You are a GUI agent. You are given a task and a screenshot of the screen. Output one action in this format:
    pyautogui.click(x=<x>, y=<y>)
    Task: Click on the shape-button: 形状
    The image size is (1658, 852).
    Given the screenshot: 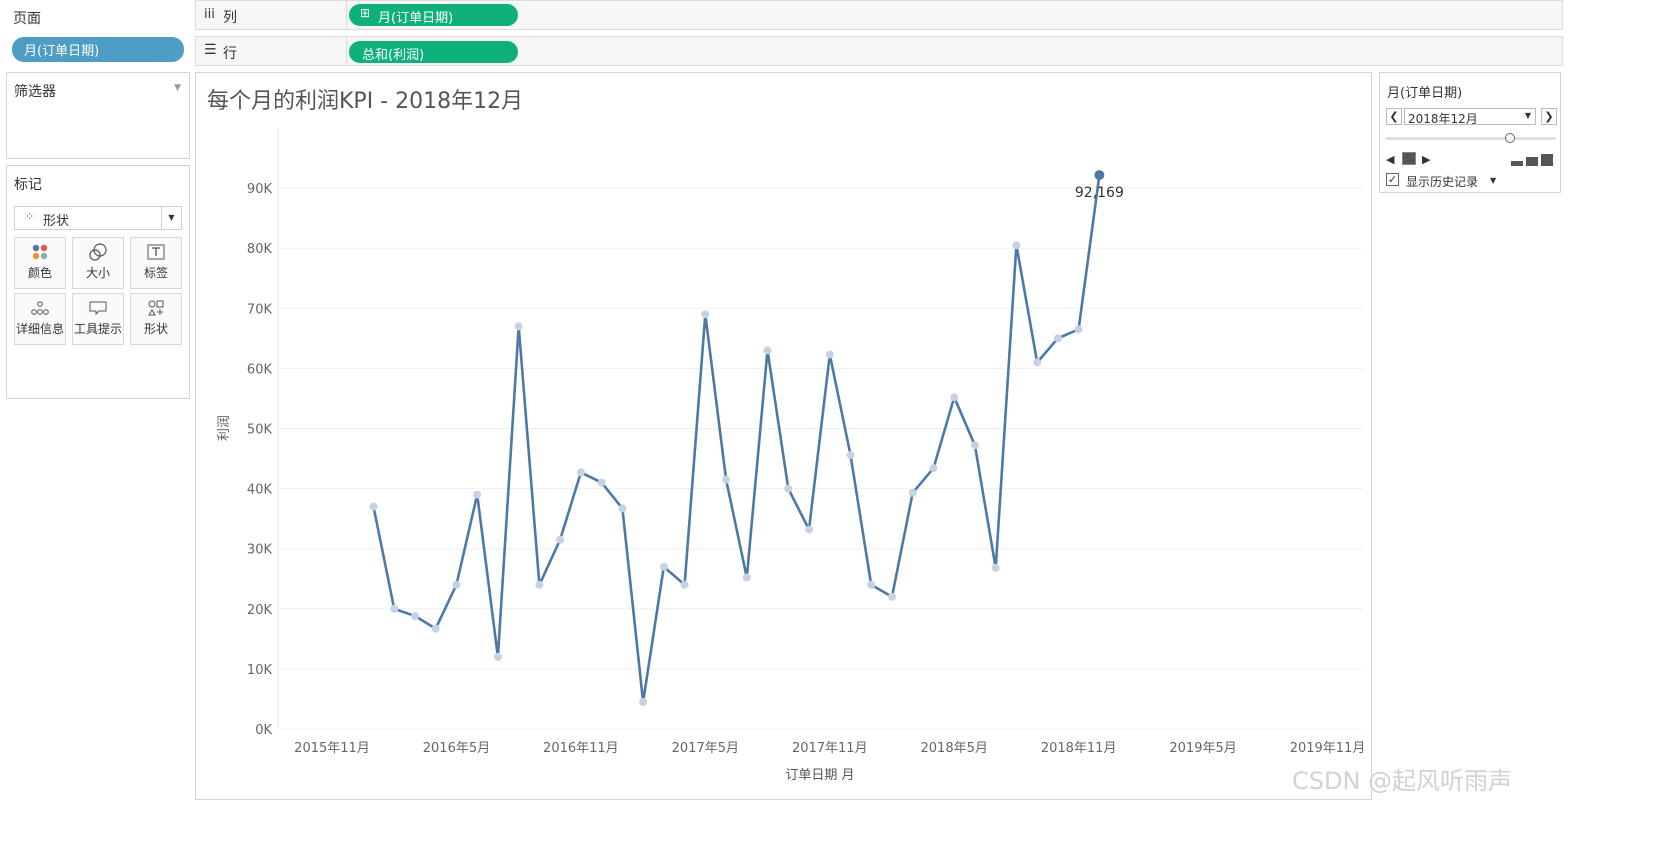 What is the action you would take?
    pyautogui.click(x=156, y=319)
    